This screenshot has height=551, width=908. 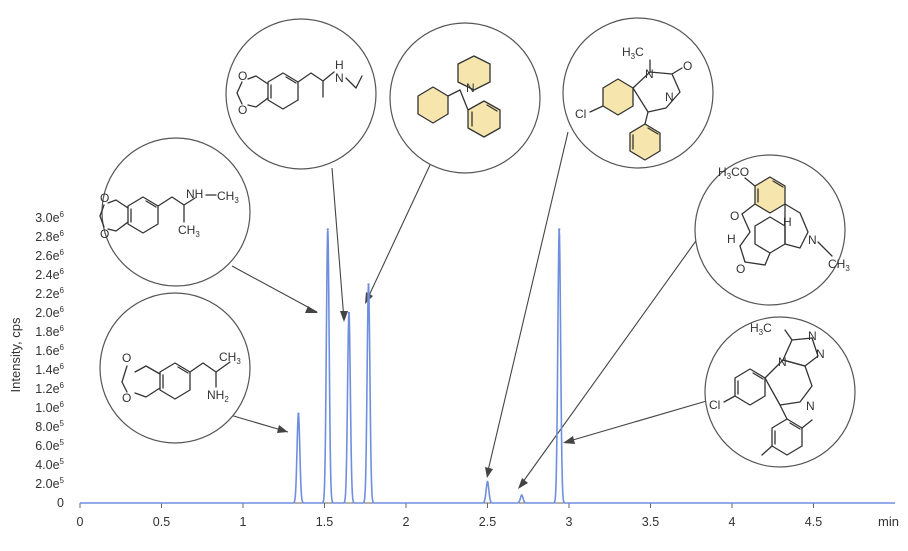 I want to click on y-tick-label: 0, so click(x=60, y=503).